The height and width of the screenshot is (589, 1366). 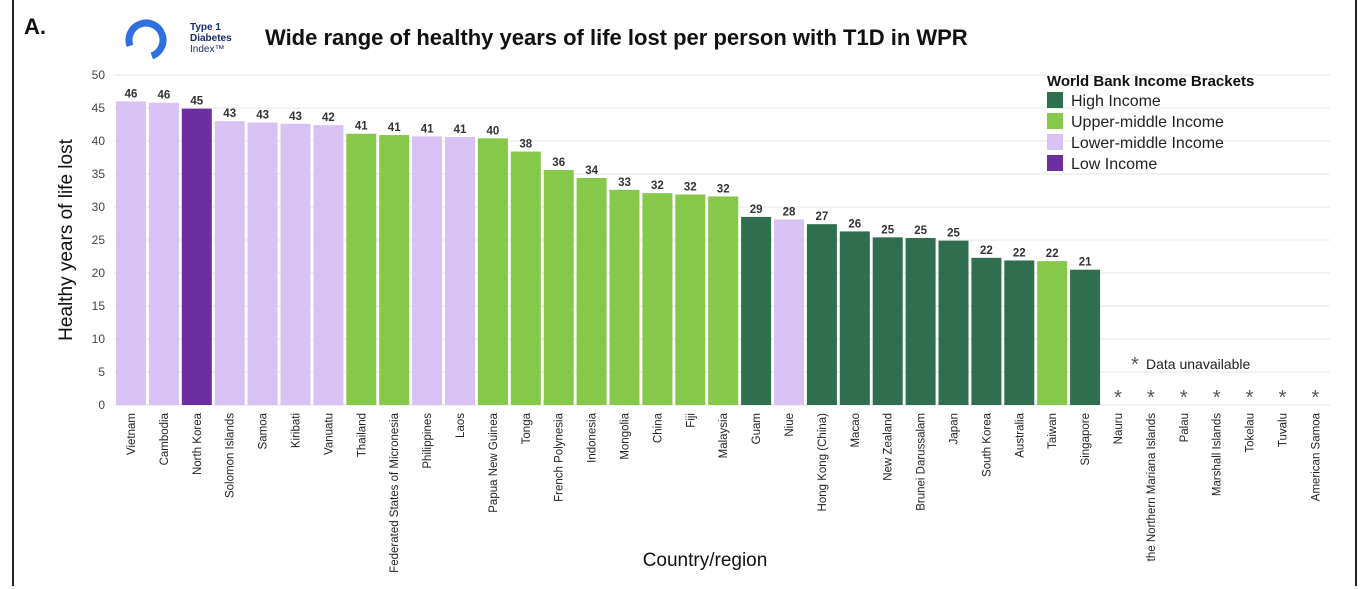 I want to click on value-label: 32, so click(x=723, y=189).